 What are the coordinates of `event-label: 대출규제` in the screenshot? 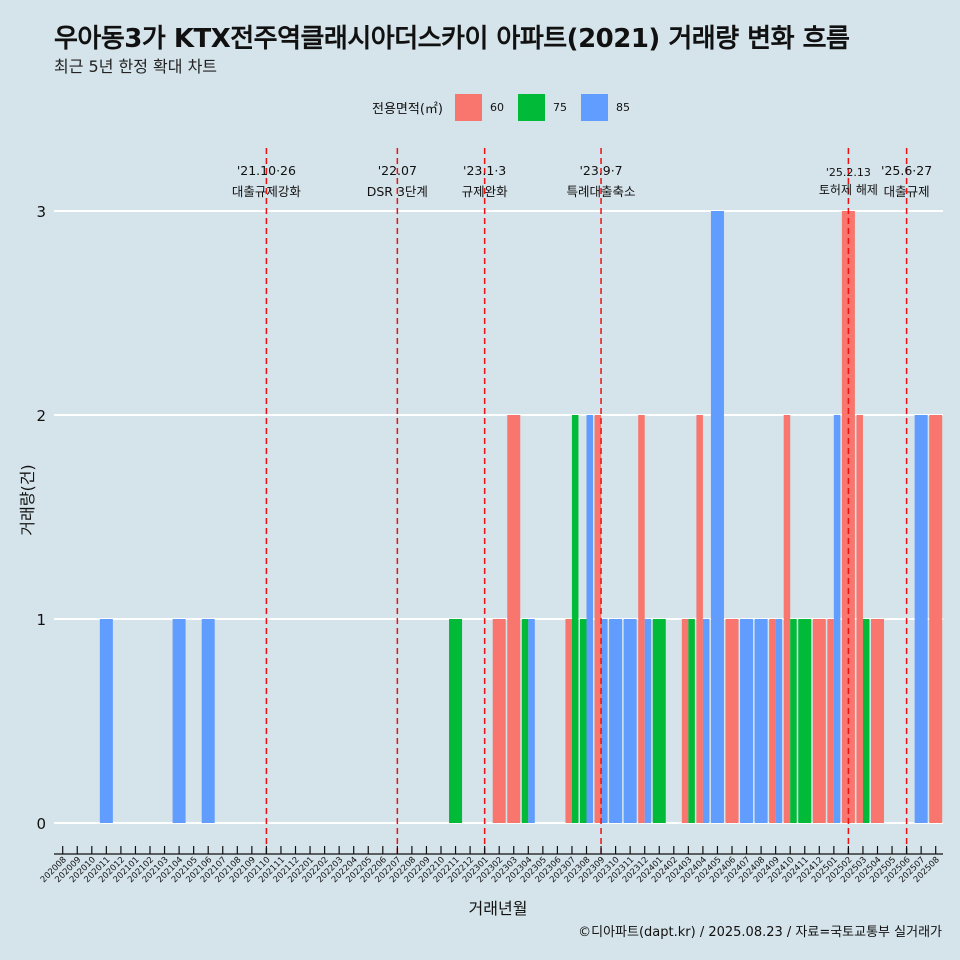 It's located at (907, 191).